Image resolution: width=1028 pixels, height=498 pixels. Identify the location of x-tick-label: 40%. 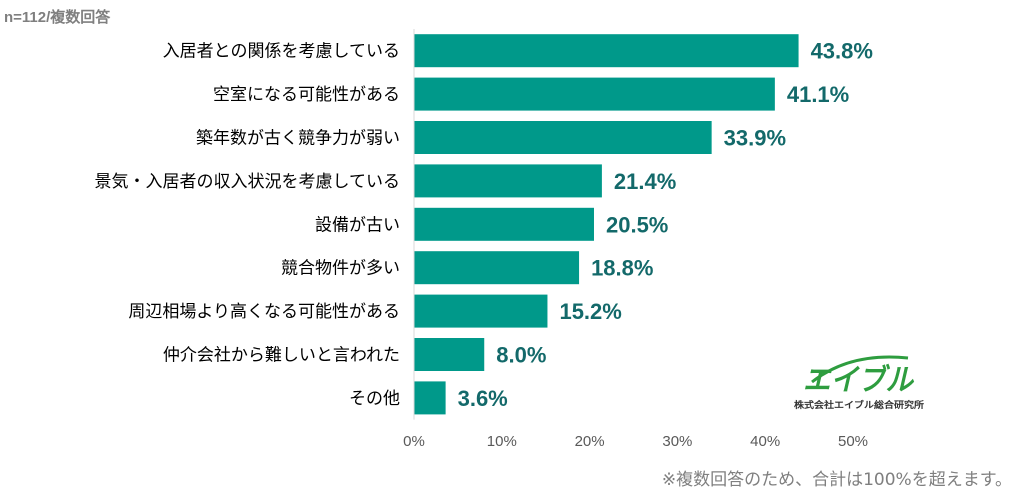
(765, 441).